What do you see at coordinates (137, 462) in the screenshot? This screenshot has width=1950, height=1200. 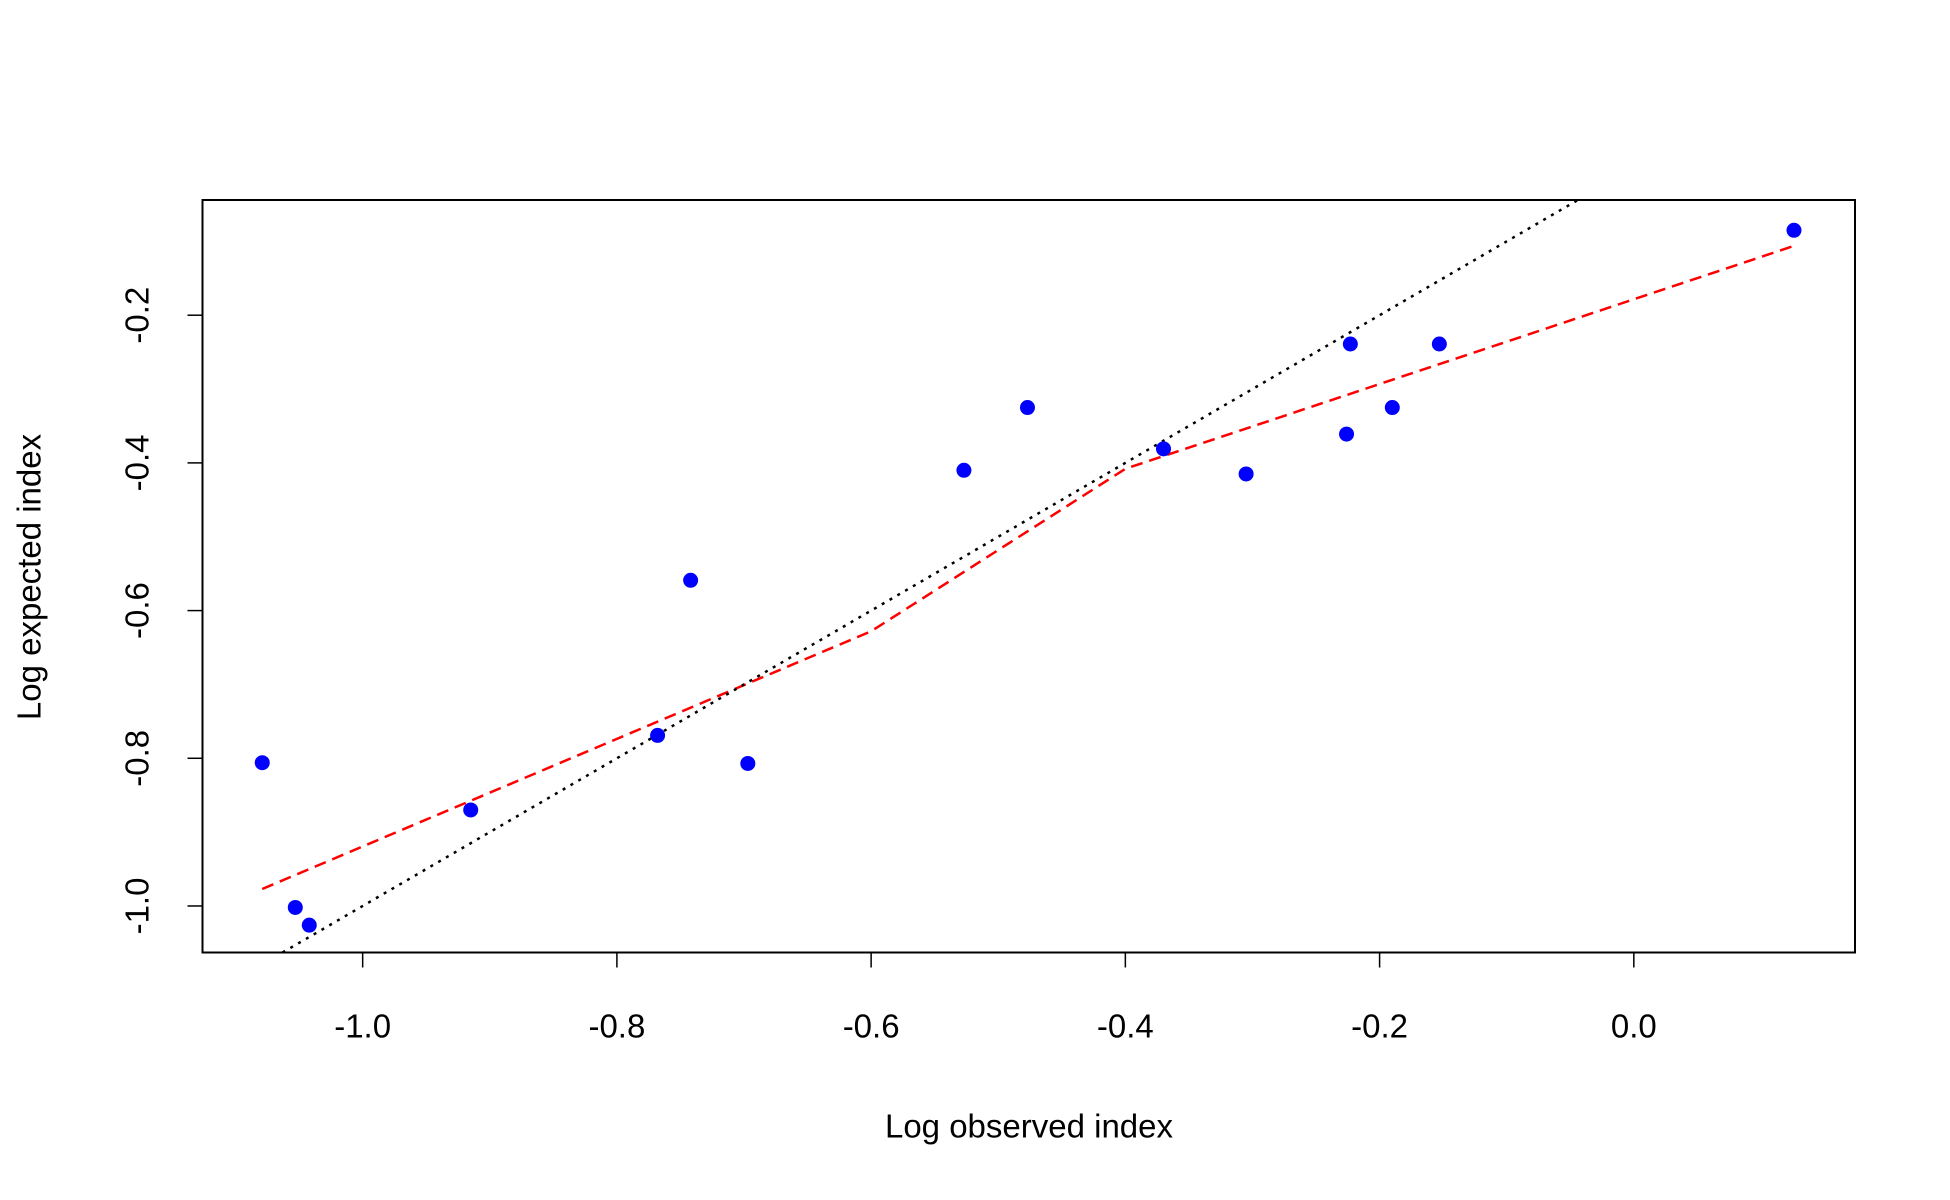 I see `y-tick-label: -0.4` at bounding box center [137, 462].